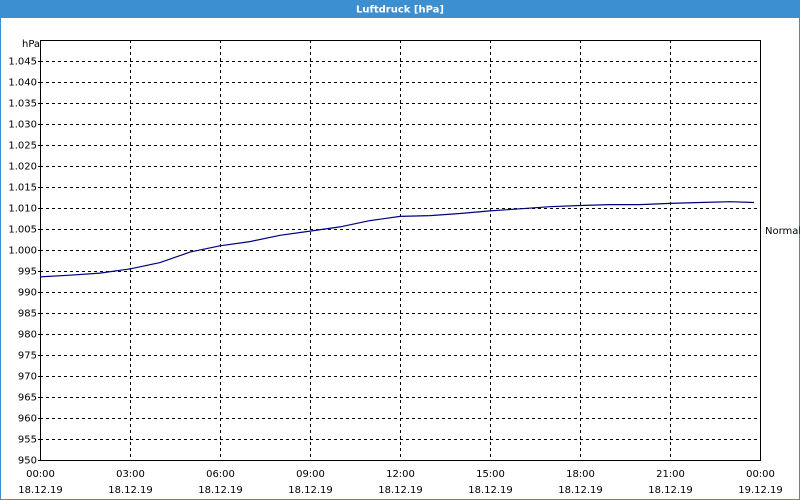 The height and width of the screenshot is (500, 800). Describe the element at coordinates (220, 474) in the screenshot. I see `x-tick-label: 06:00` at that location.